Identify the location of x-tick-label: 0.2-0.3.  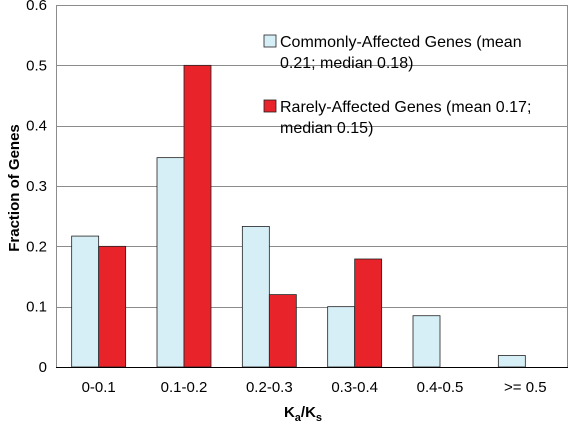
(269, 387).